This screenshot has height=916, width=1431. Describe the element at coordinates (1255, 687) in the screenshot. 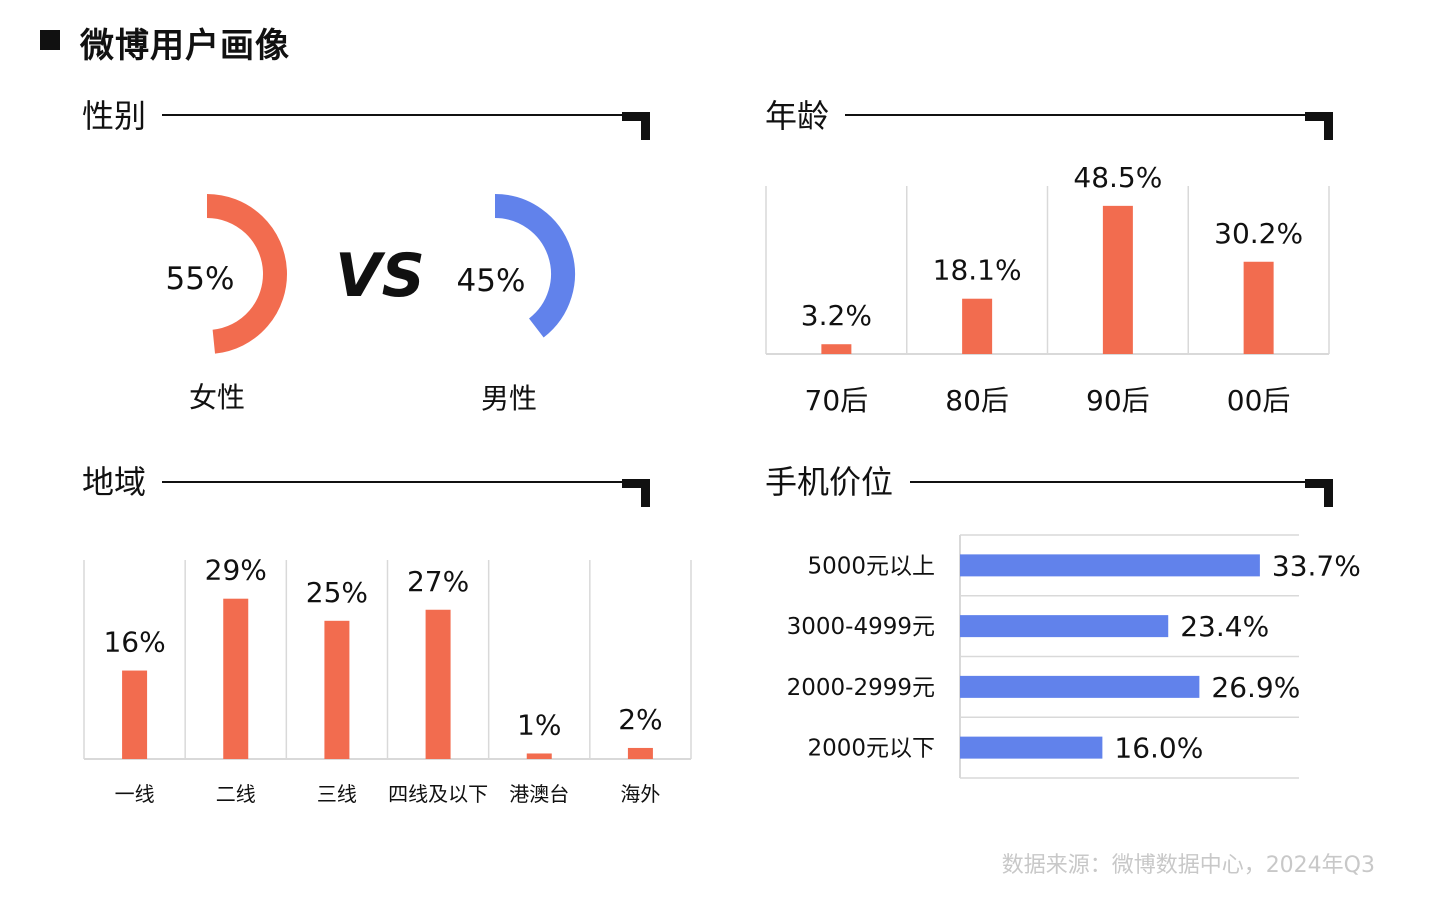

I see `price-value-label: 26.9%` at that location.